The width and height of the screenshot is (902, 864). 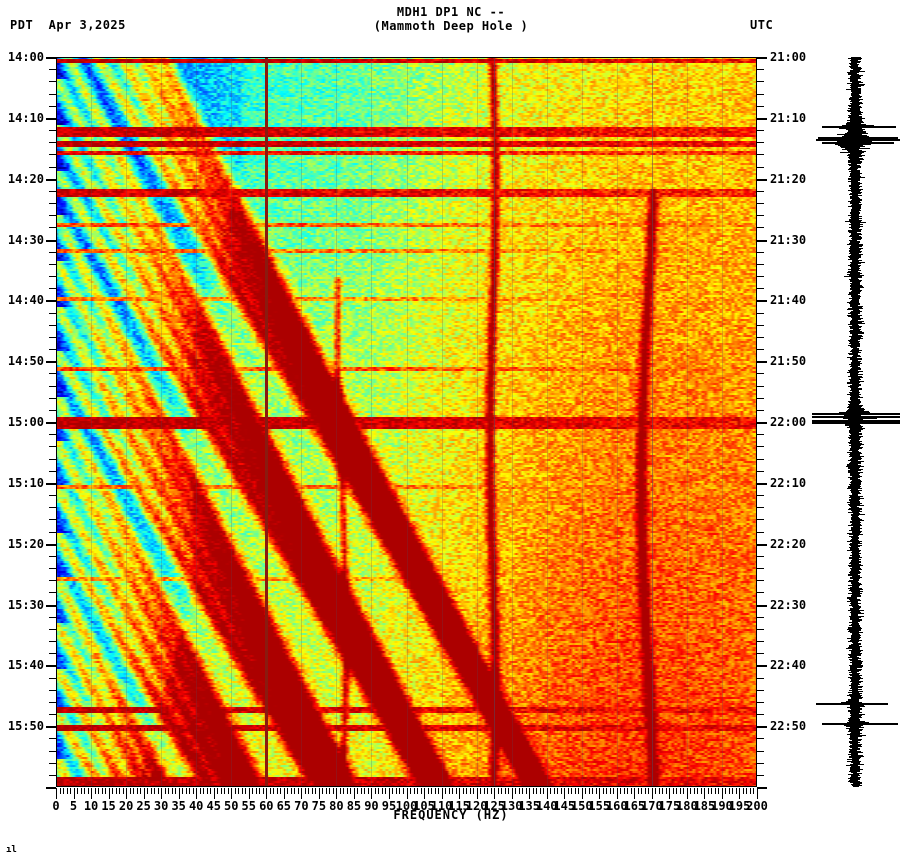 I want to click on frequency-tick-label: 175, so click(x=669, y=806).